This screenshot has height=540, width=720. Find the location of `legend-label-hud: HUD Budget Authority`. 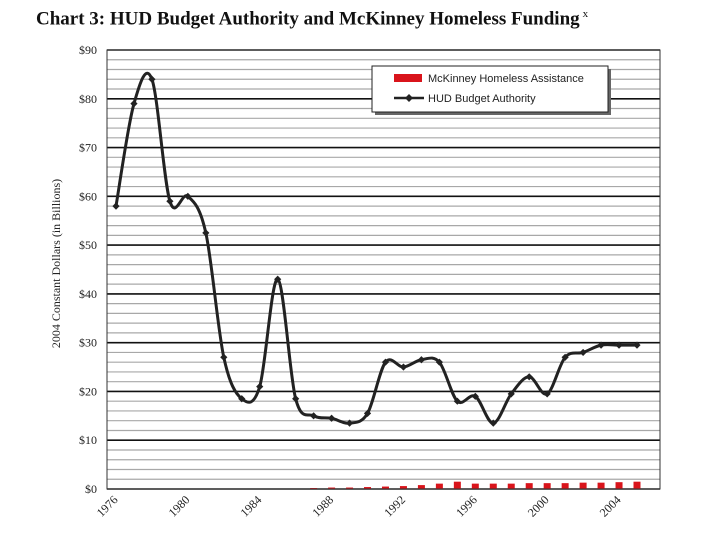

legend-label-hud: HUD Budget Authority is located at coordinates (482, 99).